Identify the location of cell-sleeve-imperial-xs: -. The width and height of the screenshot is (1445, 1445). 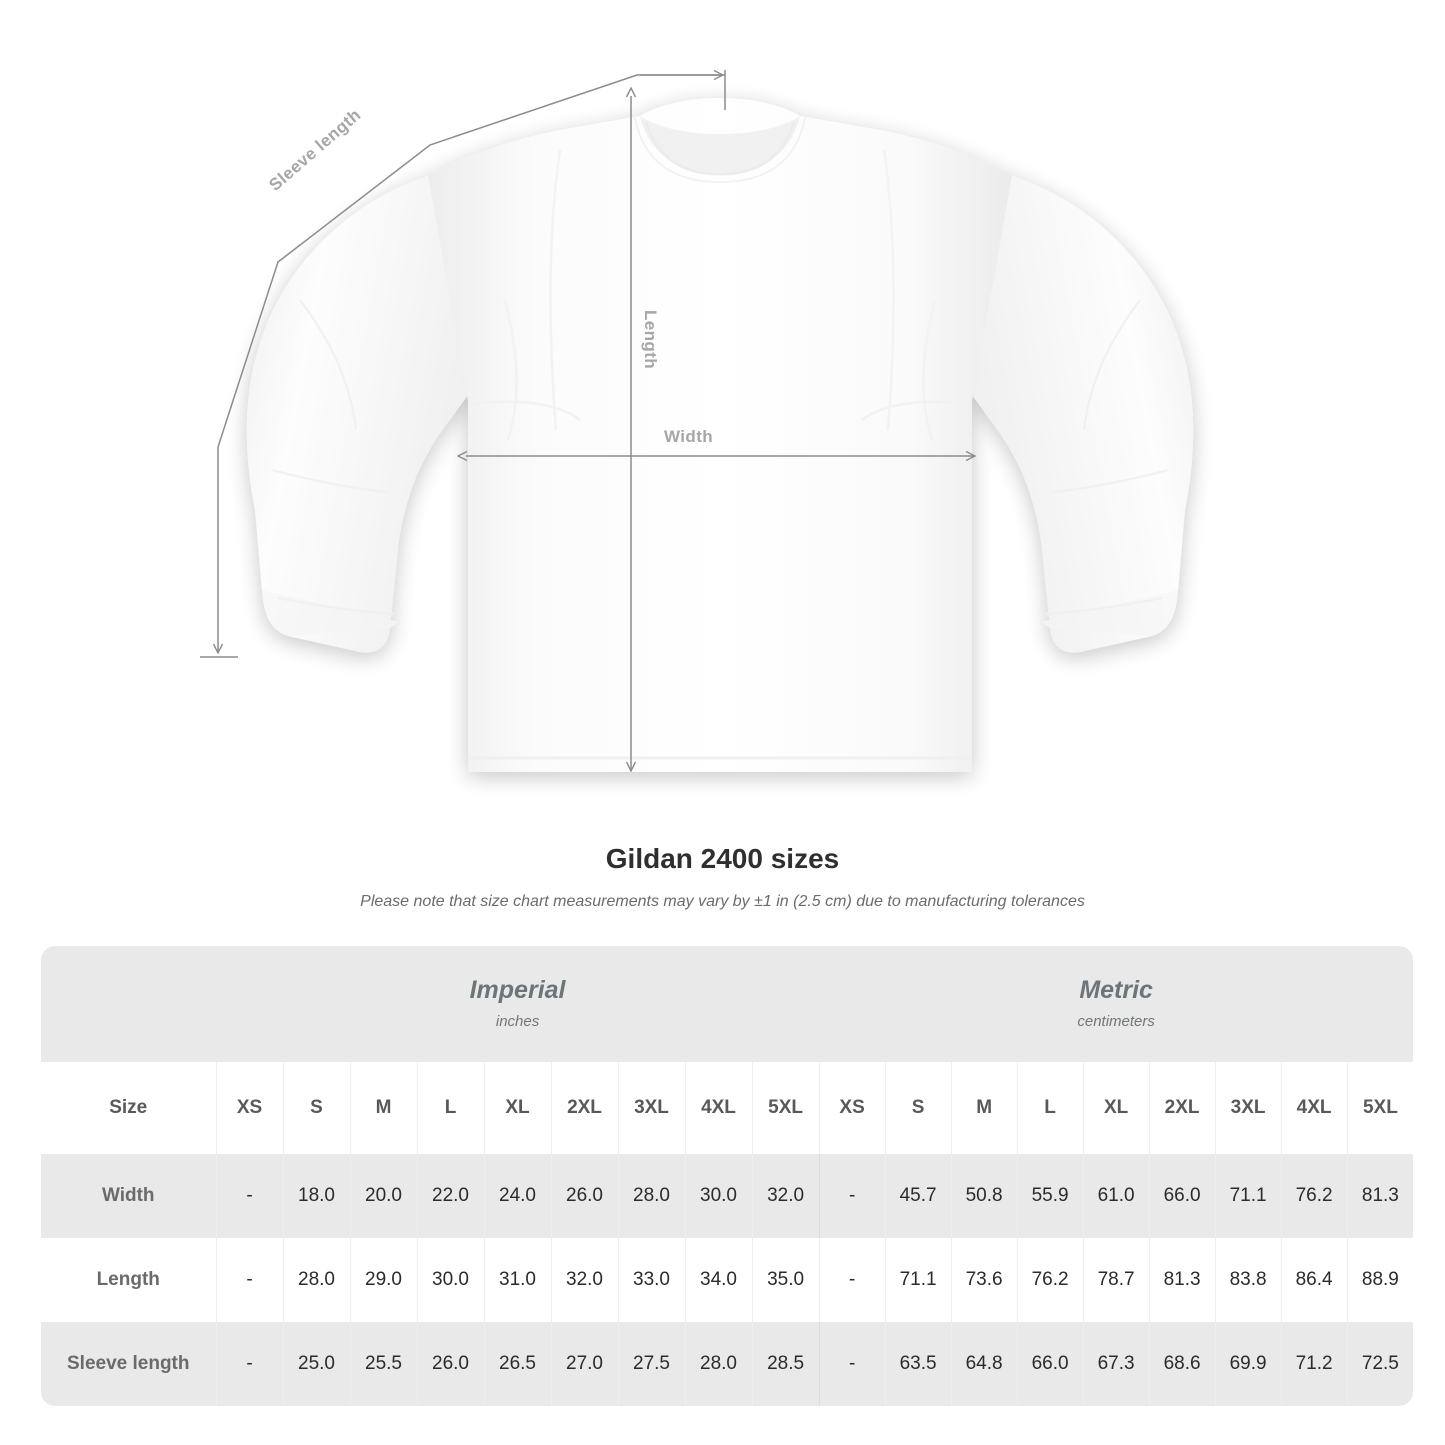
(249, 1364).